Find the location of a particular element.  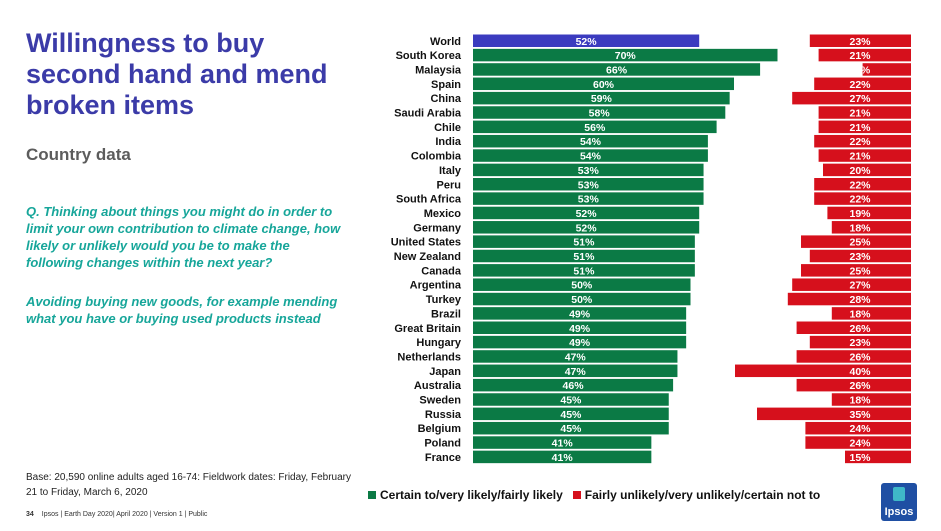

category-label: Germany is located at coordinates (437, 228).